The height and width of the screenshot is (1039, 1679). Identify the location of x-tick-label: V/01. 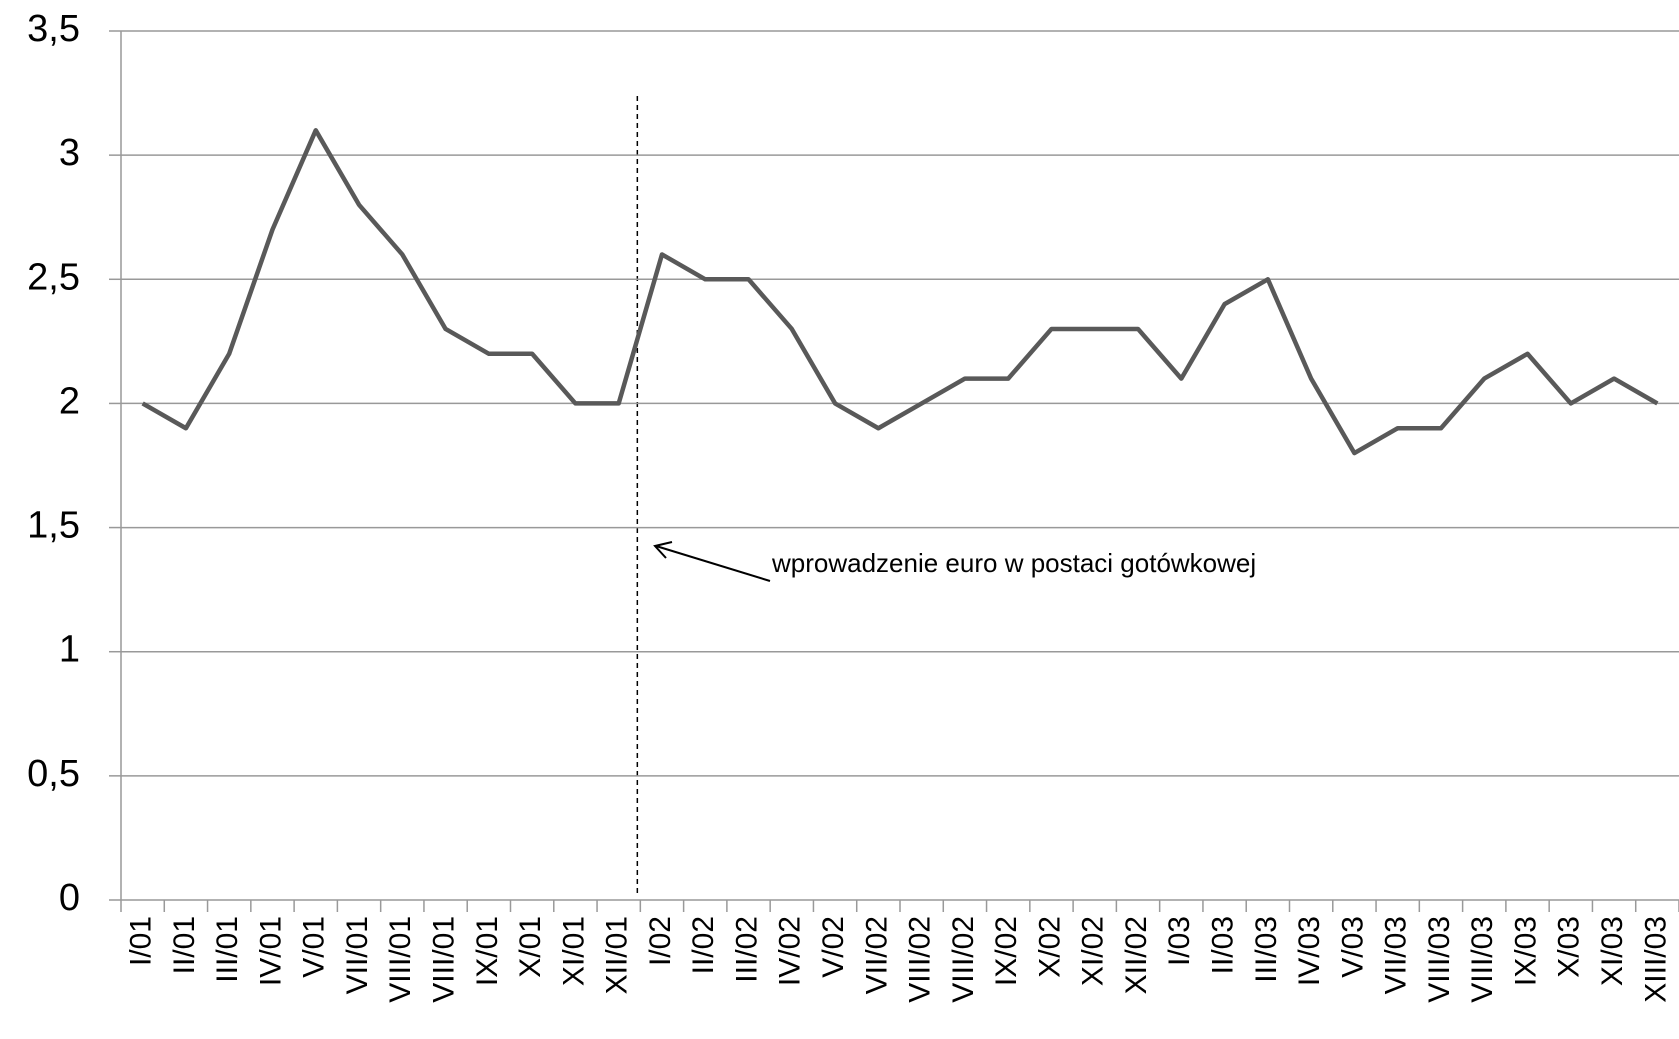
(314, 947).